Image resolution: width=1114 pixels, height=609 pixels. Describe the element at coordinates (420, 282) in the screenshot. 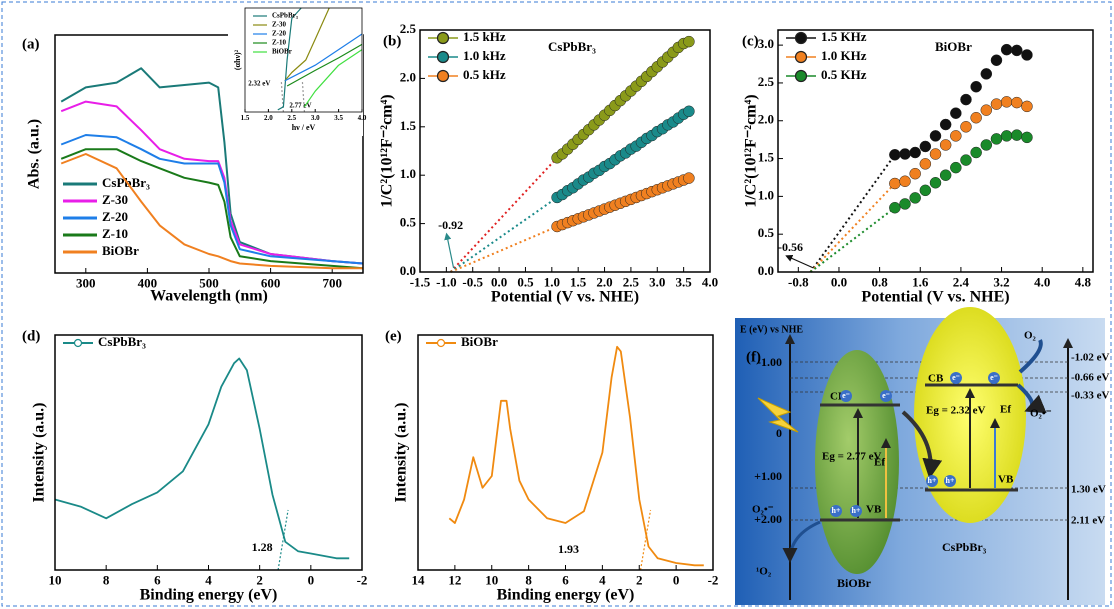

I see `x-tick-label: -1.5` at that location.